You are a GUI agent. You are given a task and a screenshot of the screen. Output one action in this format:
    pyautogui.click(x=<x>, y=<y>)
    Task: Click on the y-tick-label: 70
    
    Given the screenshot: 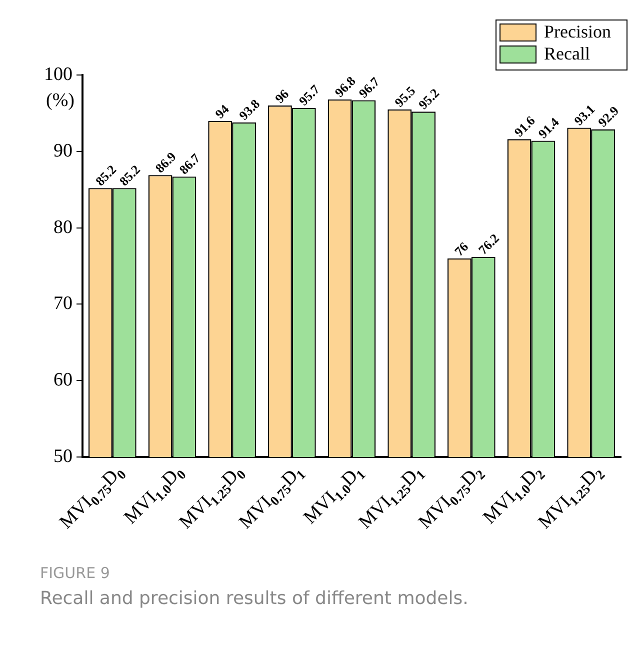 What is the action you would take?
    pyautogui.click(x=63, y=303)
    